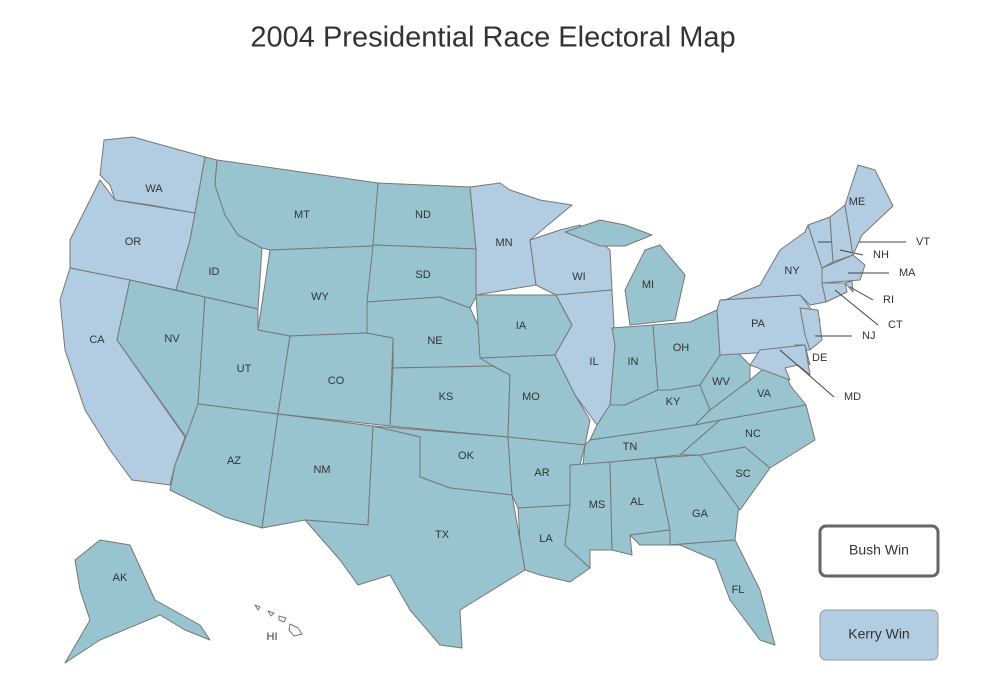 This screenshot has width=1000, height=677. What do you see at coordinates (593, 362) in the screenshot?
I see `state-label: IL` at bounding box center [593, 362].